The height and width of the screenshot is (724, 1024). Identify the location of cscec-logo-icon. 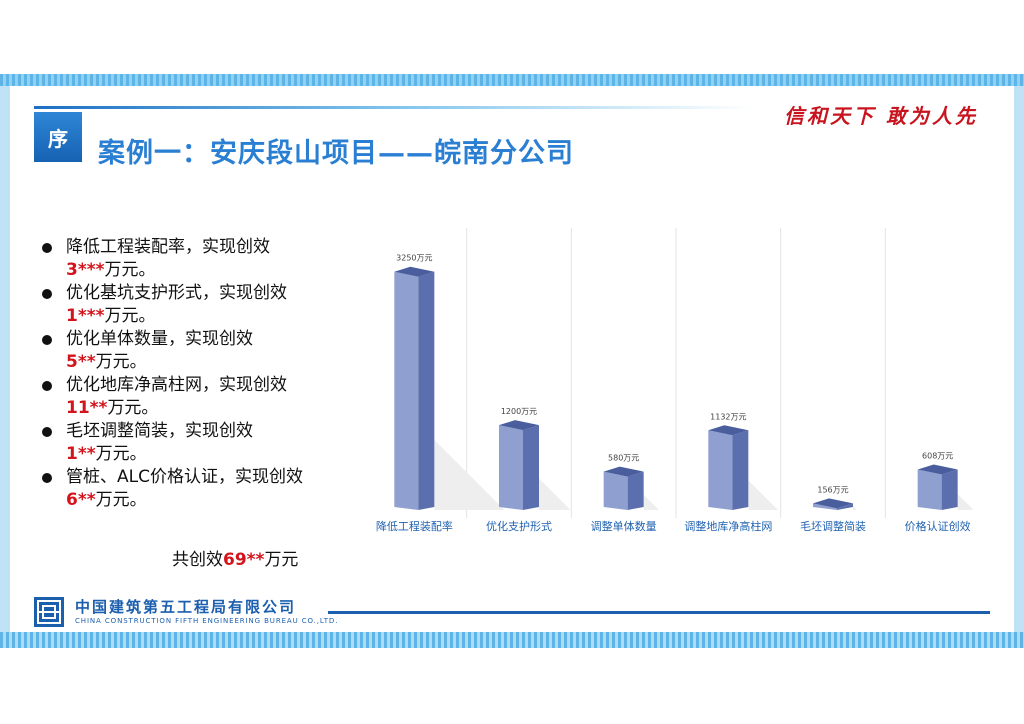
(49, 612).